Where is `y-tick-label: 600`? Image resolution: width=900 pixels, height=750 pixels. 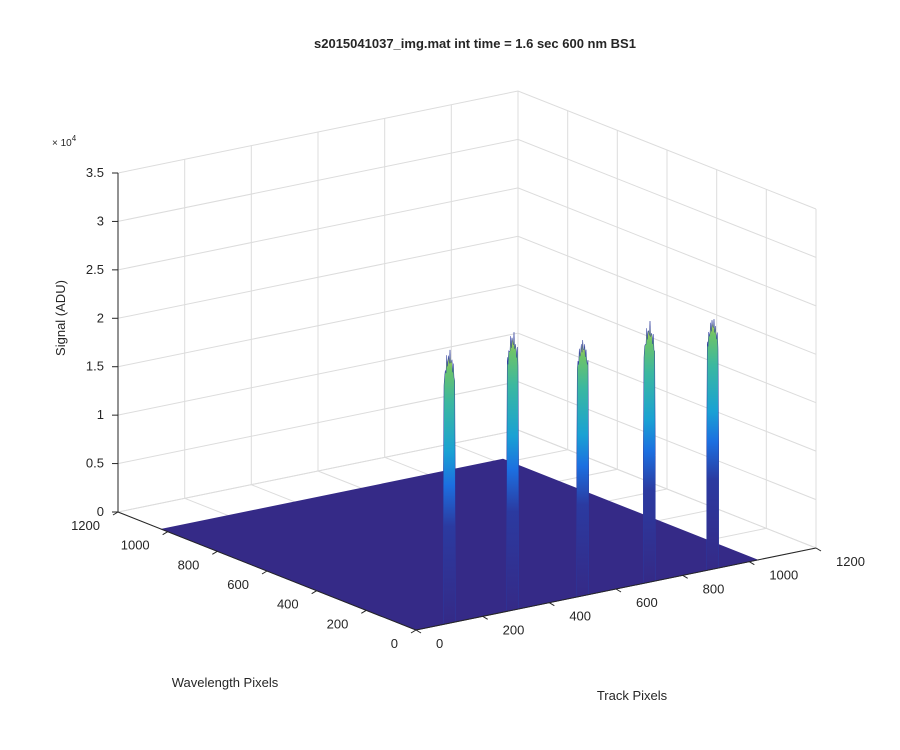 y-tick-label: 600 is located at coordinates (238, 584).